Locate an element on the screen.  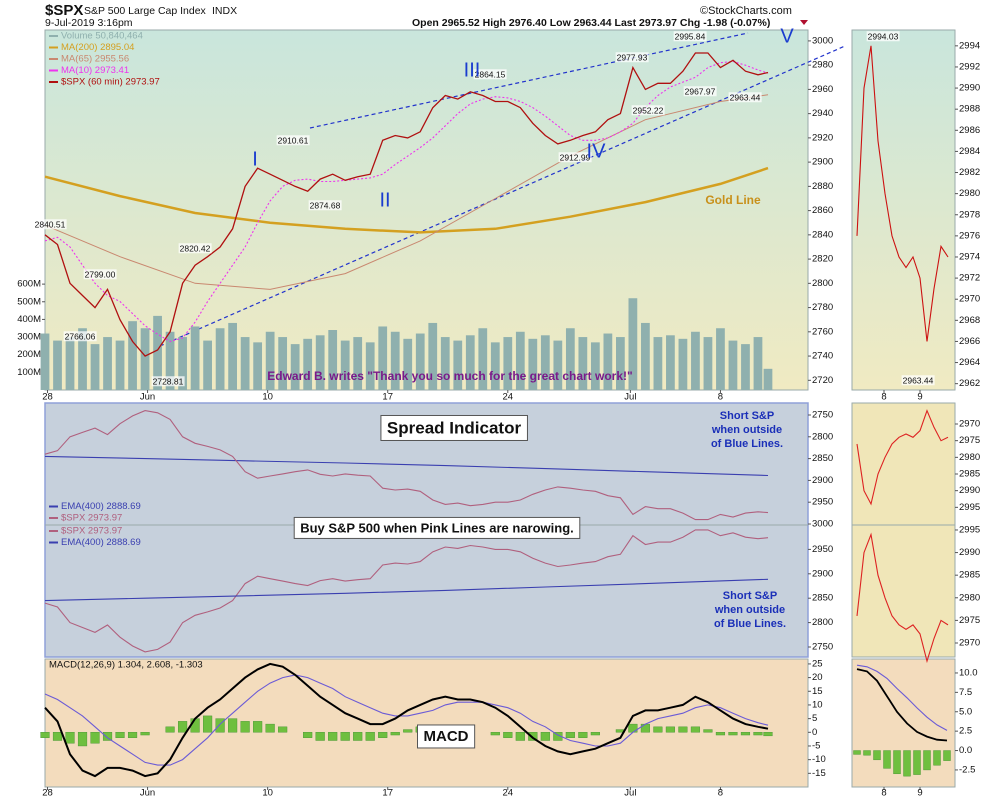
y-tick-label: 2840 is located at coordinates (822, 234).